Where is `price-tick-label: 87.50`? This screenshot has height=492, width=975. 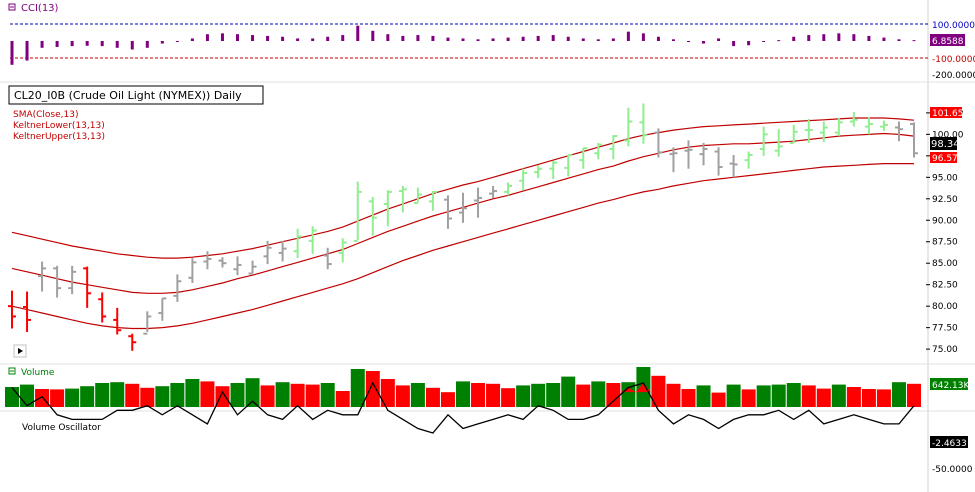
price-tick-label: 87.50 is located at coordinates (945, 243).